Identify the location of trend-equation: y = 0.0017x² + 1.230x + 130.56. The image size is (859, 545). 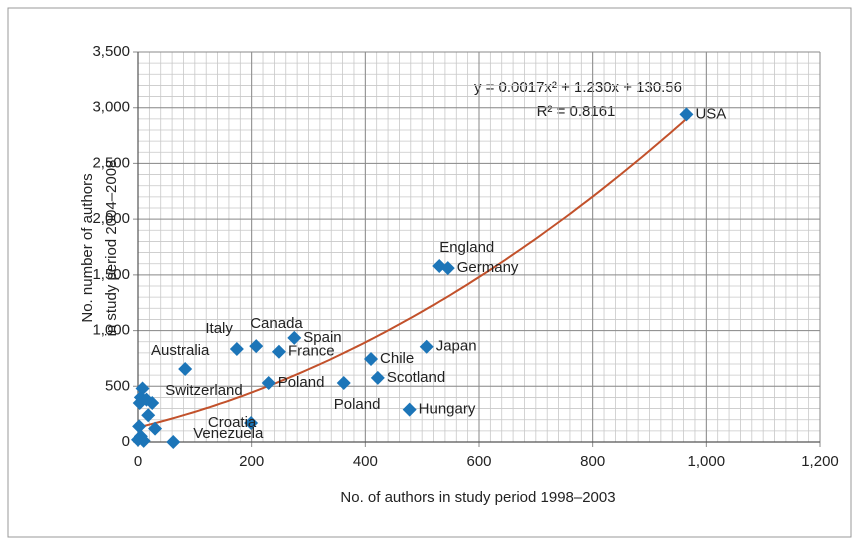
(578, 87).